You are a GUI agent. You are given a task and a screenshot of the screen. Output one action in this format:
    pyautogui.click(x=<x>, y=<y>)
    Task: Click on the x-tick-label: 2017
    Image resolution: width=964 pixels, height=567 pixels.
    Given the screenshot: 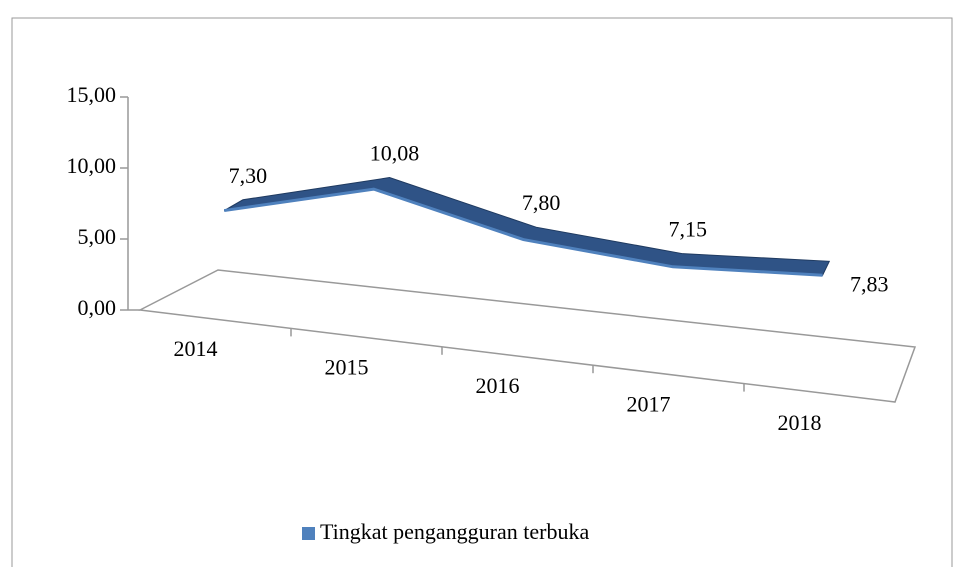 What is the action you would take?
    pyautogui.click(x=649, y=403)
    